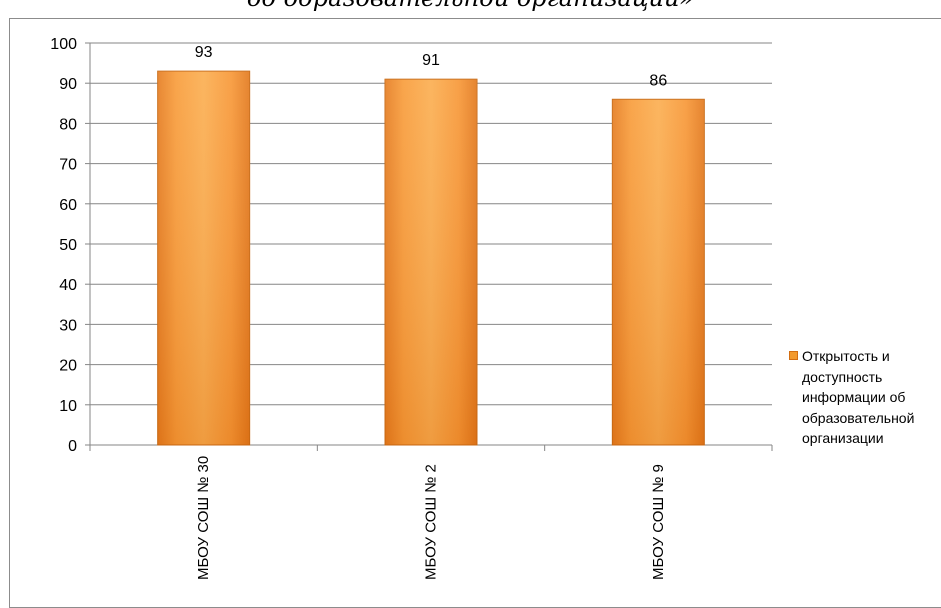 Image resolution: width=941 pixels, height=608 pixels. What do you see at coordinates (846, 356) in the screenshot?
I see `legend-label-line: Открытость и` at bounding box center [846, 356].